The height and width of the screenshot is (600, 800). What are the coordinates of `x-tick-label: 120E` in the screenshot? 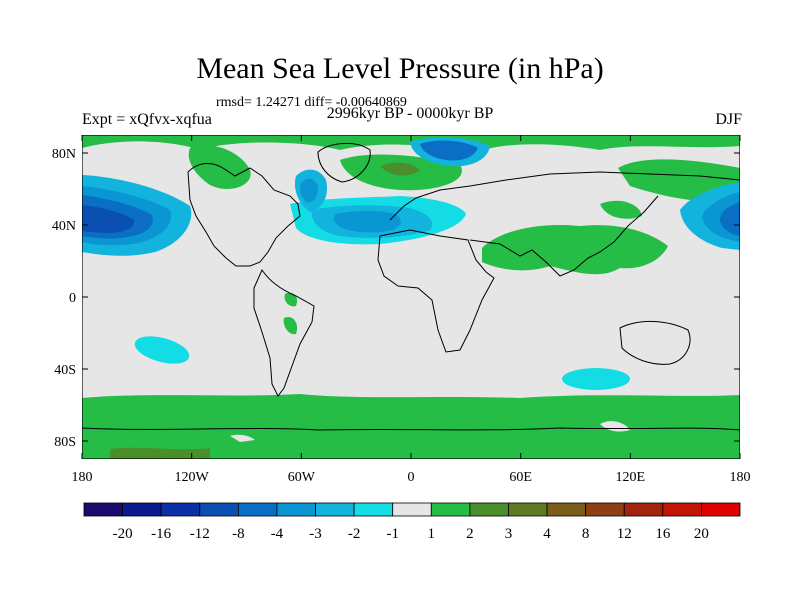 It's located at (631, 477).